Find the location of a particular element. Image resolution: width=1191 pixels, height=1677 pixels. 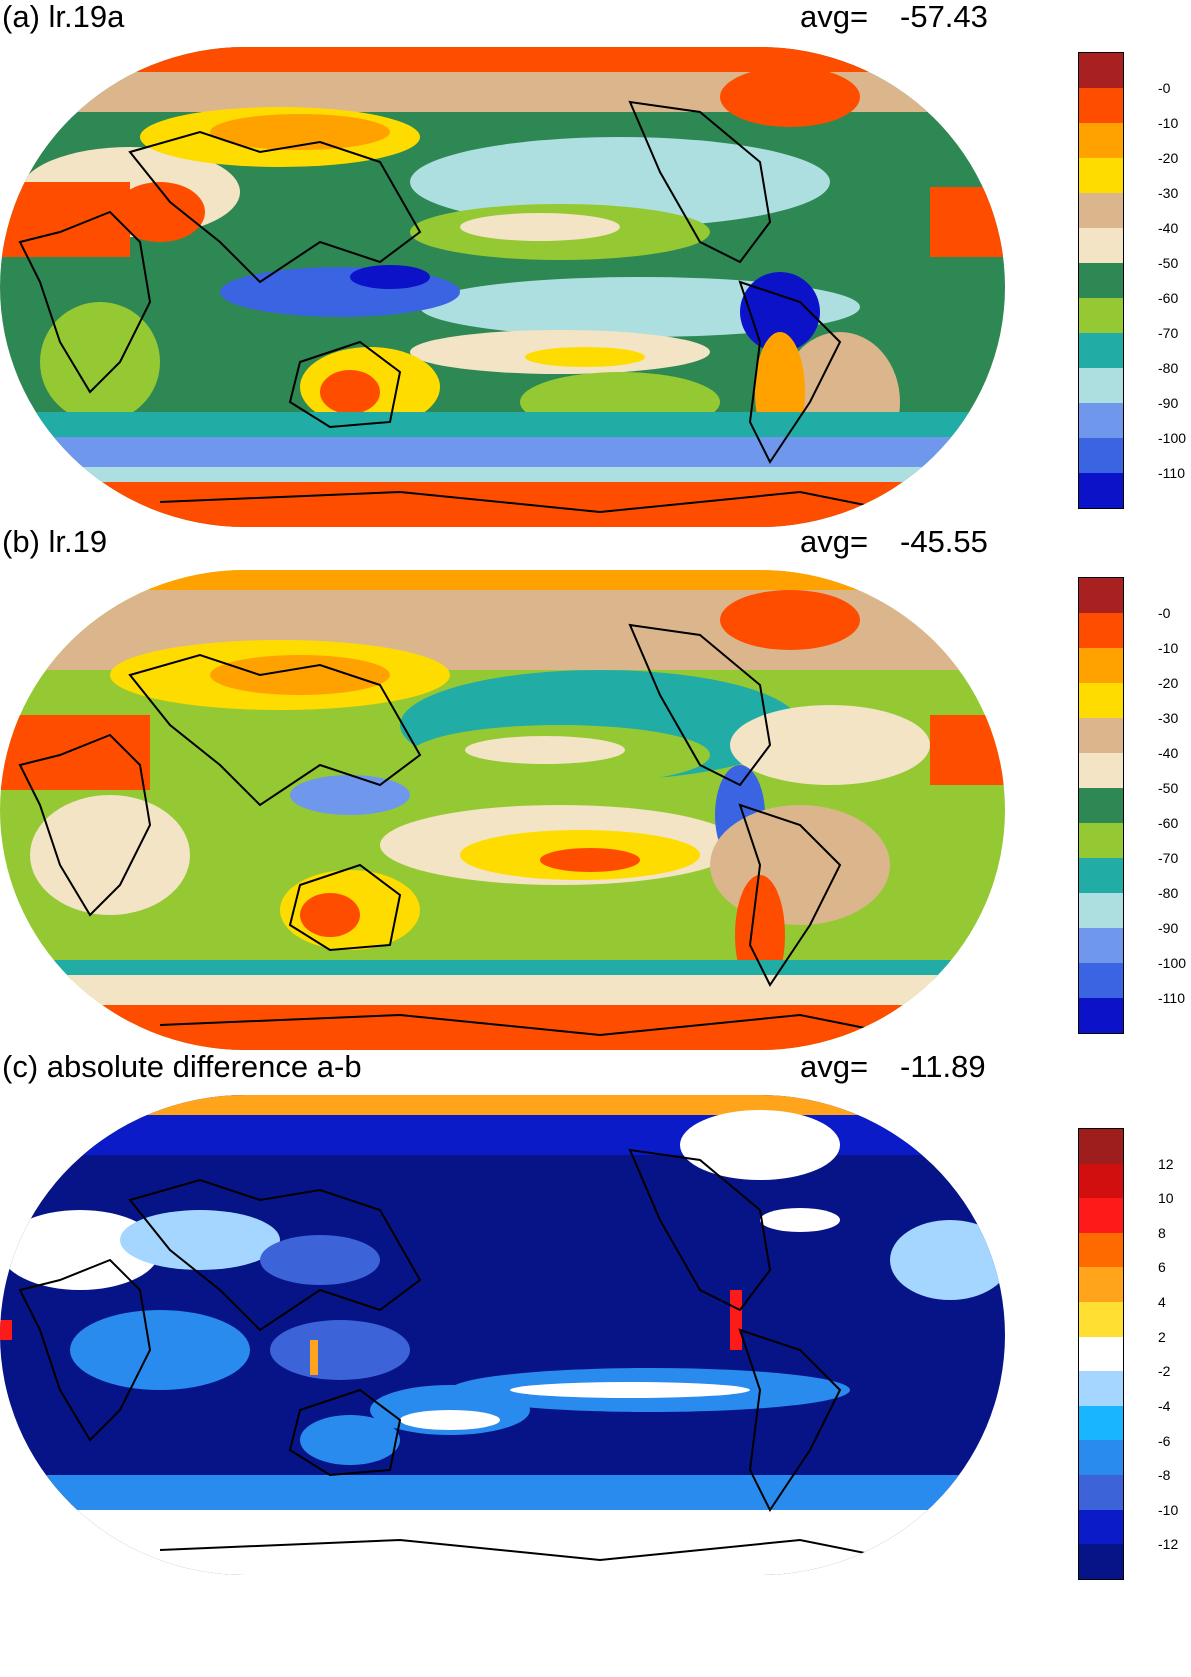

panel-b-avg-label: avg= is located at coordinates (834, 541).